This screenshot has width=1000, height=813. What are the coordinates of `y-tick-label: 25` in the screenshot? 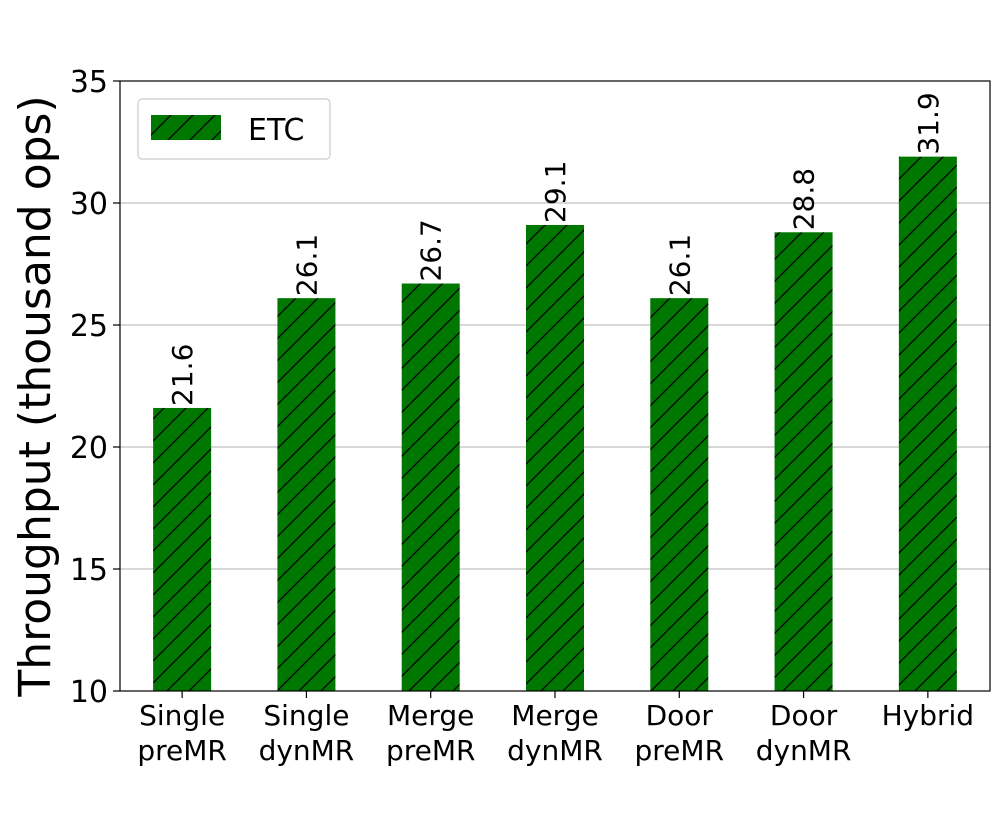 It's located at (89, 326).